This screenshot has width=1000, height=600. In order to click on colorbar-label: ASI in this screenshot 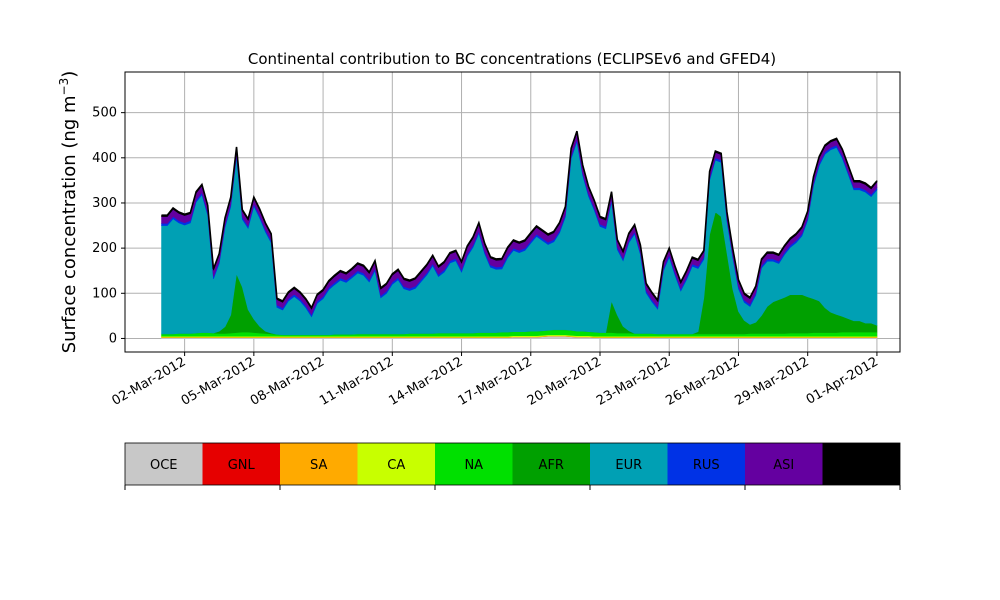, I will do `click(783, 465)`.